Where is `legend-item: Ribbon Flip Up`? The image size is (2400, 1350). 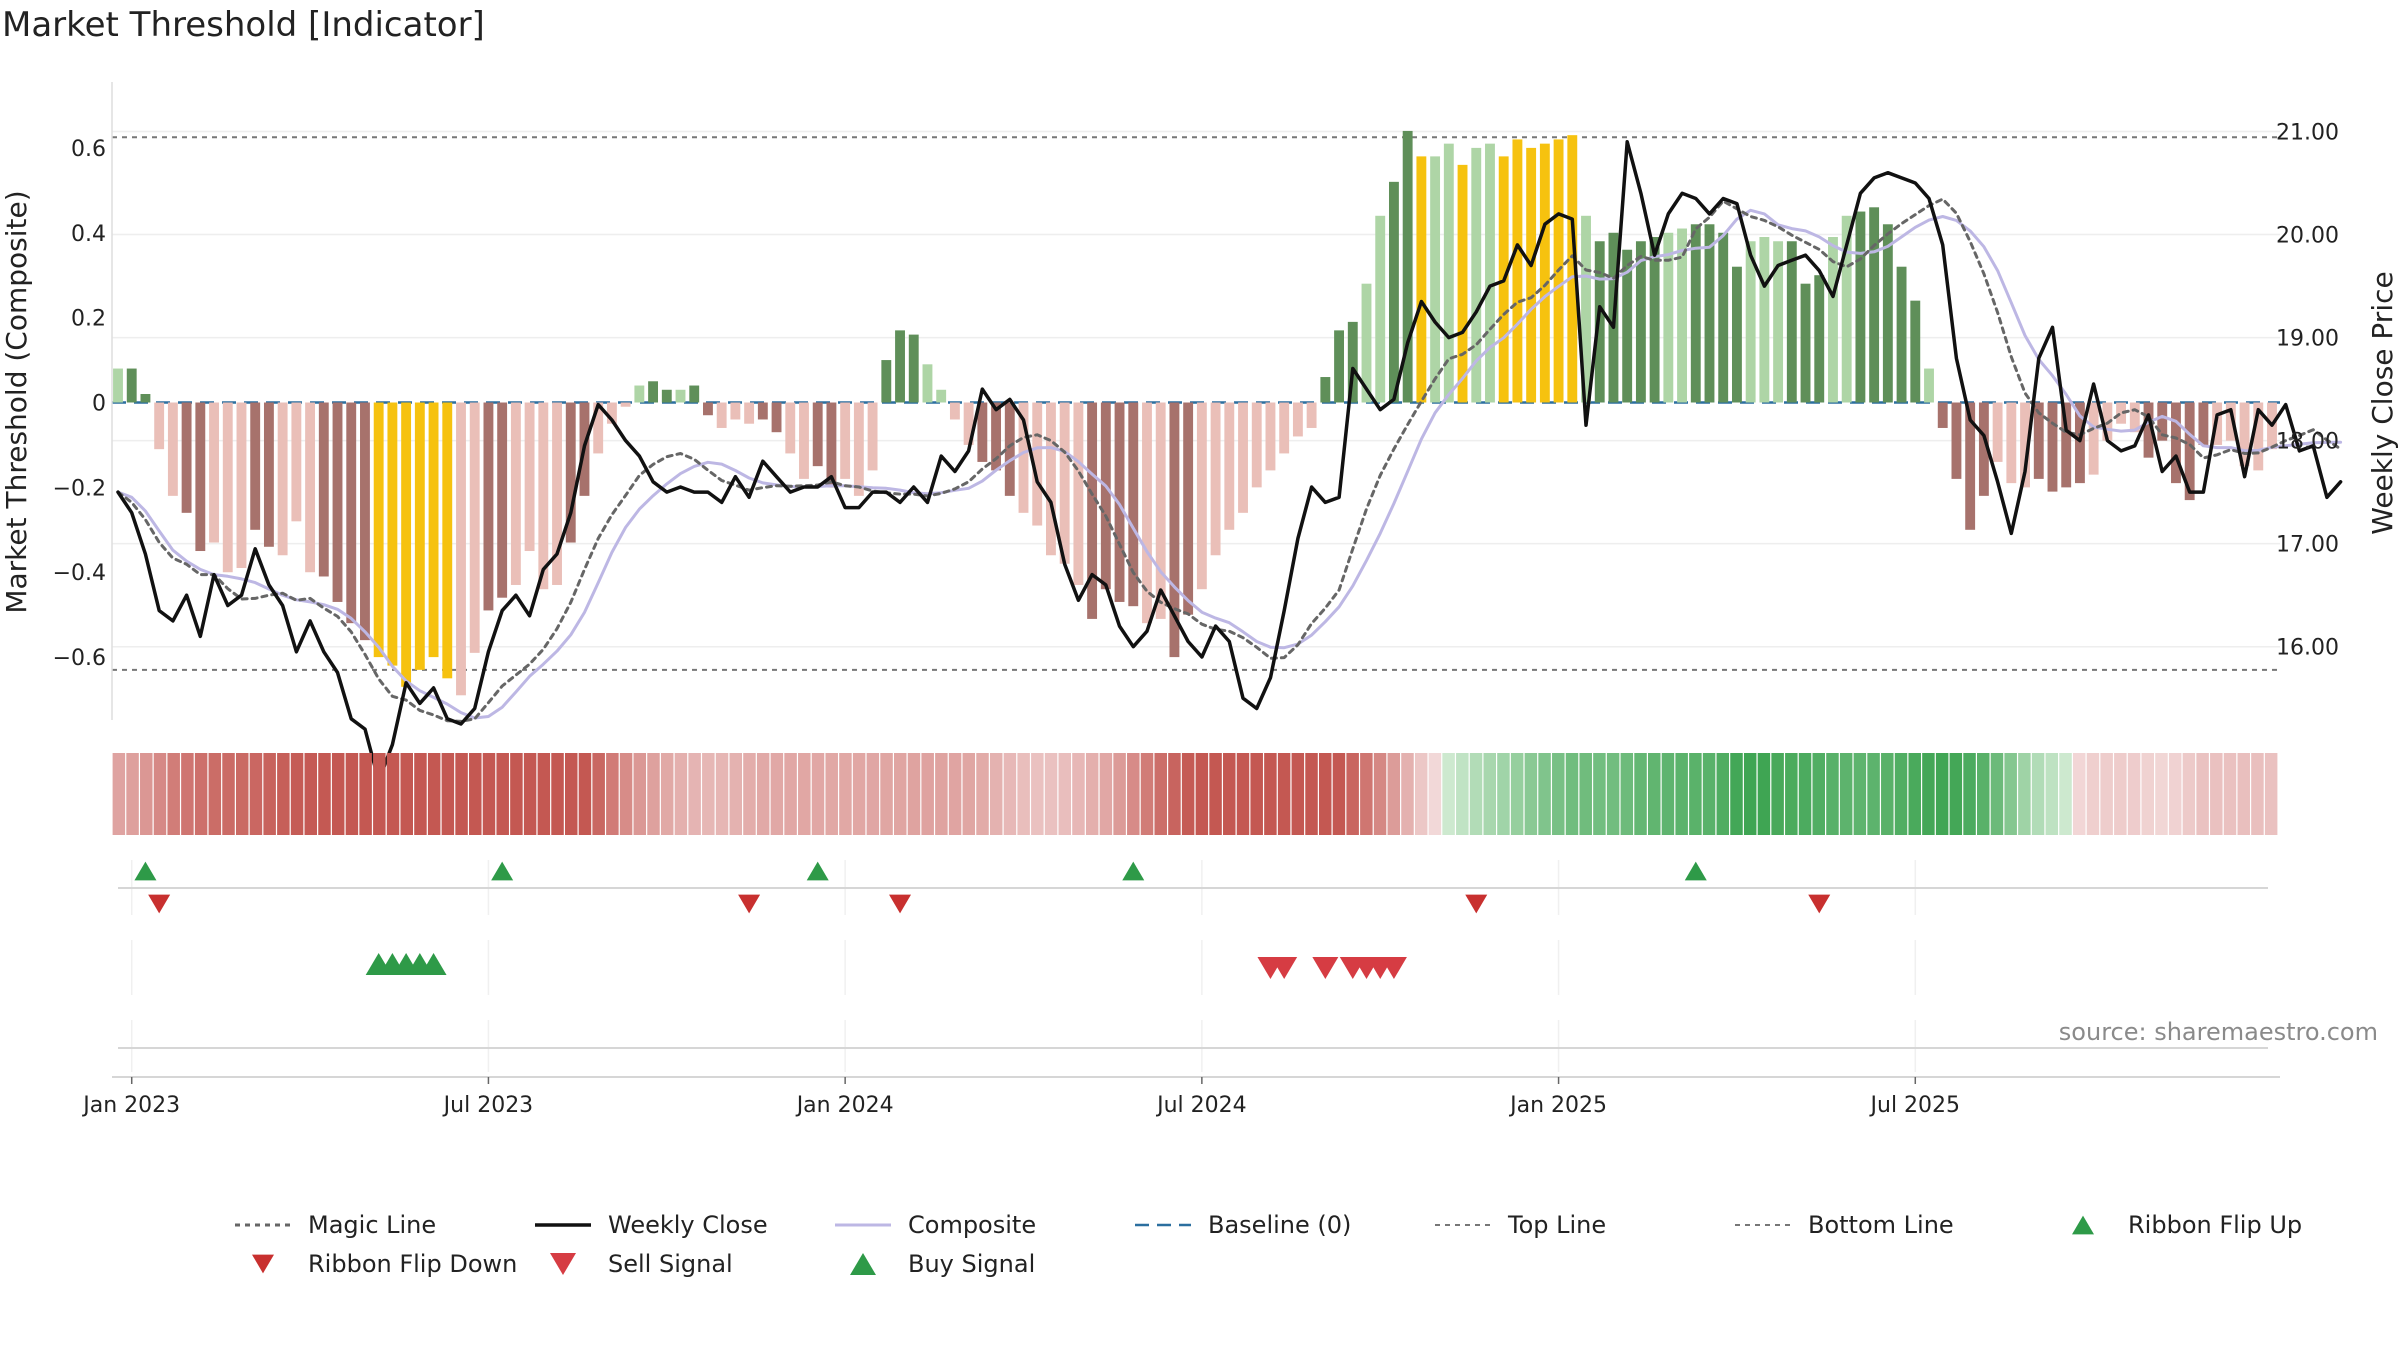
legend-item: Ribbon Flip Up is located at coordinates (2187, 1225).